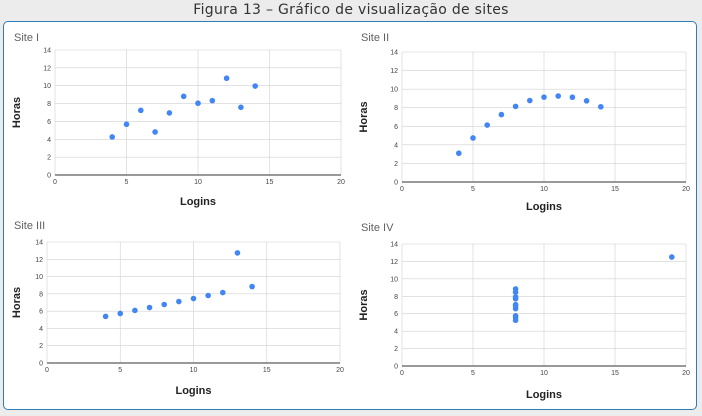 This screenshot has height=416, width=702. What do you see at coordinates (375, 38) in the screenshot?
I see `chart-title-site-ii: Site II` at bounding box center [375, 38].